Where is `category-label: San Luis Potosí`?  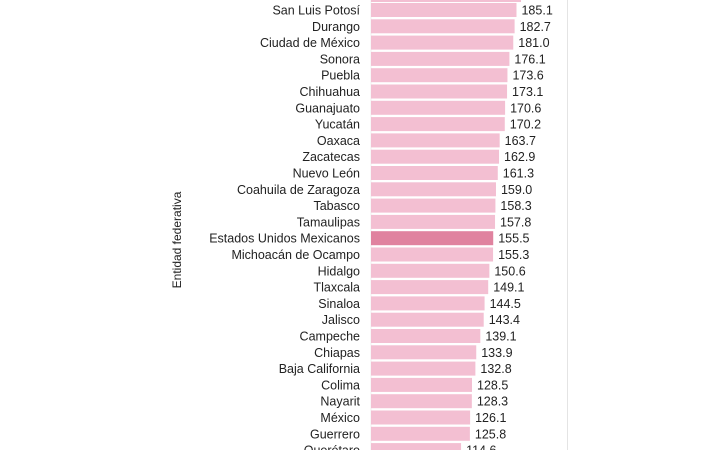
category-label: San Luis Potosí is located at coordinates (316, 11).